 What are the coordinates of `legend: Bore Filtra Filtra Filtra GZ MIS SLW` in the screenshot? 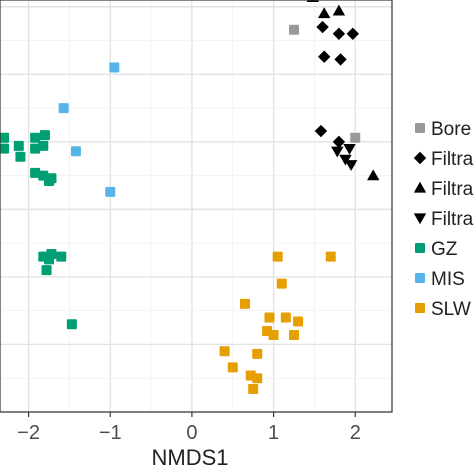 It's located at (443, 219).